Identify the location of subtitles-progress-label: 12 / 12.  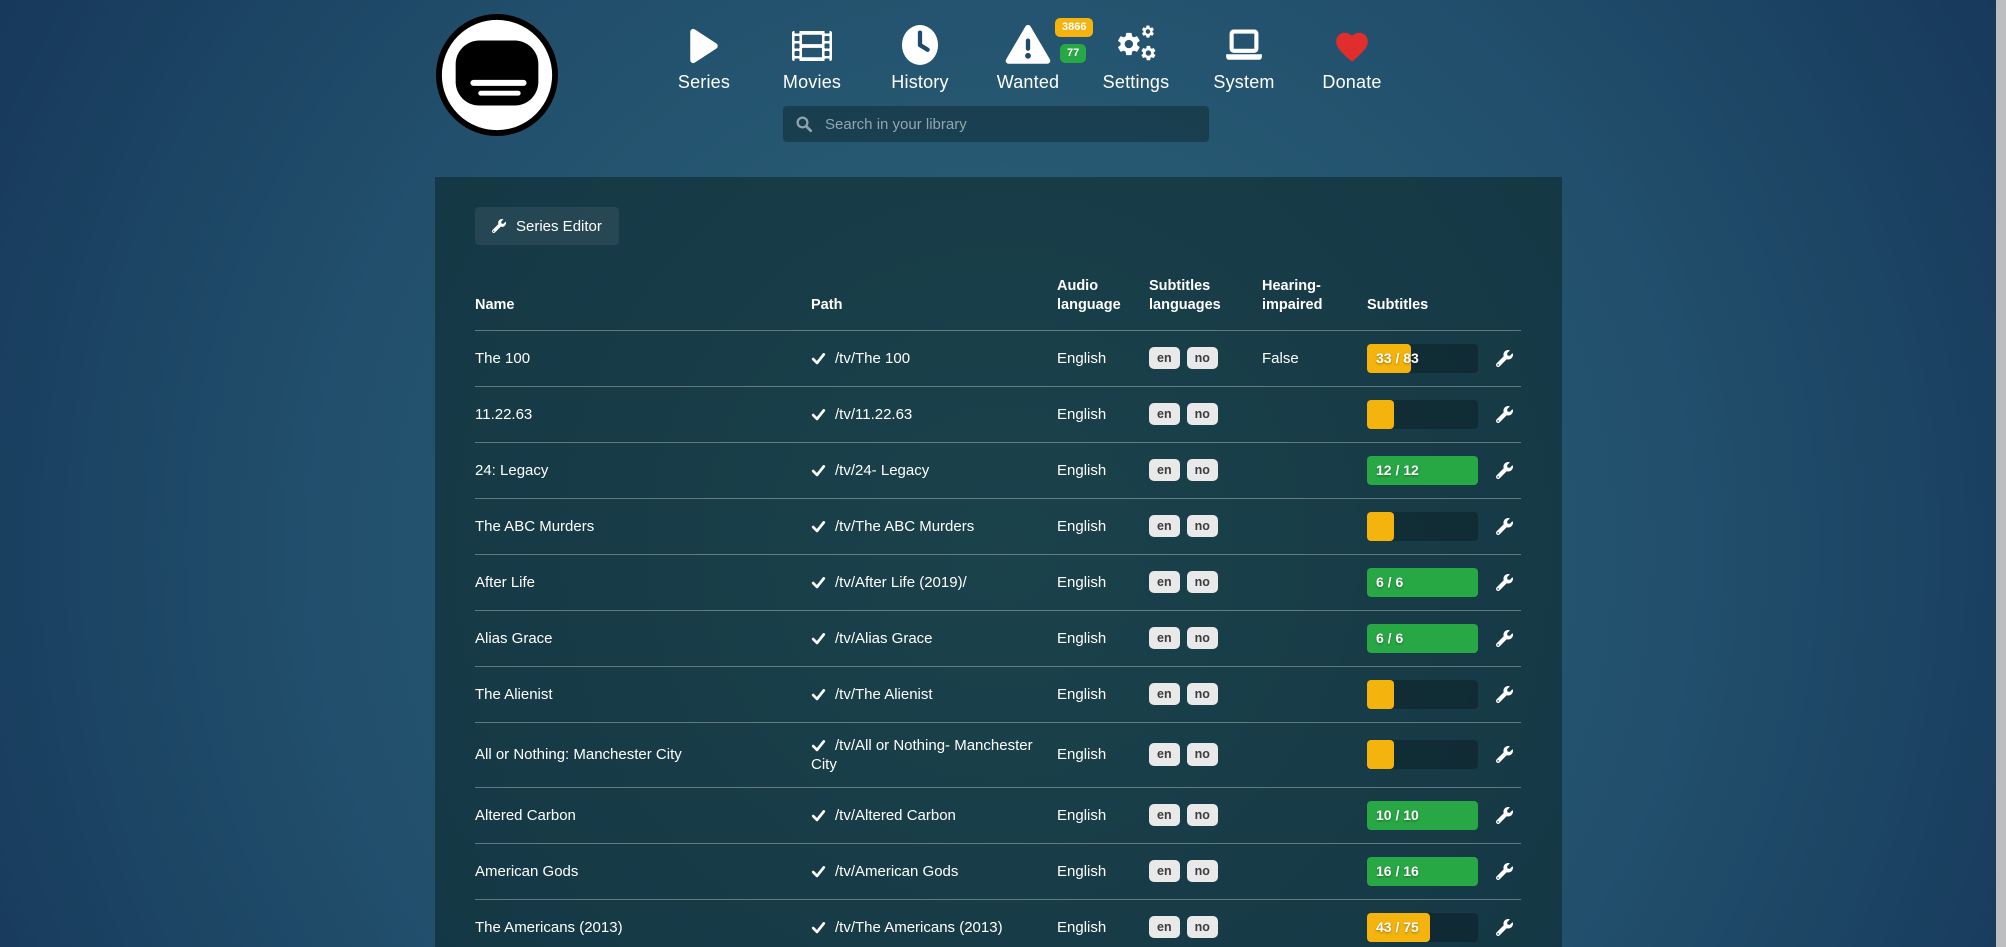
(1397, 469).